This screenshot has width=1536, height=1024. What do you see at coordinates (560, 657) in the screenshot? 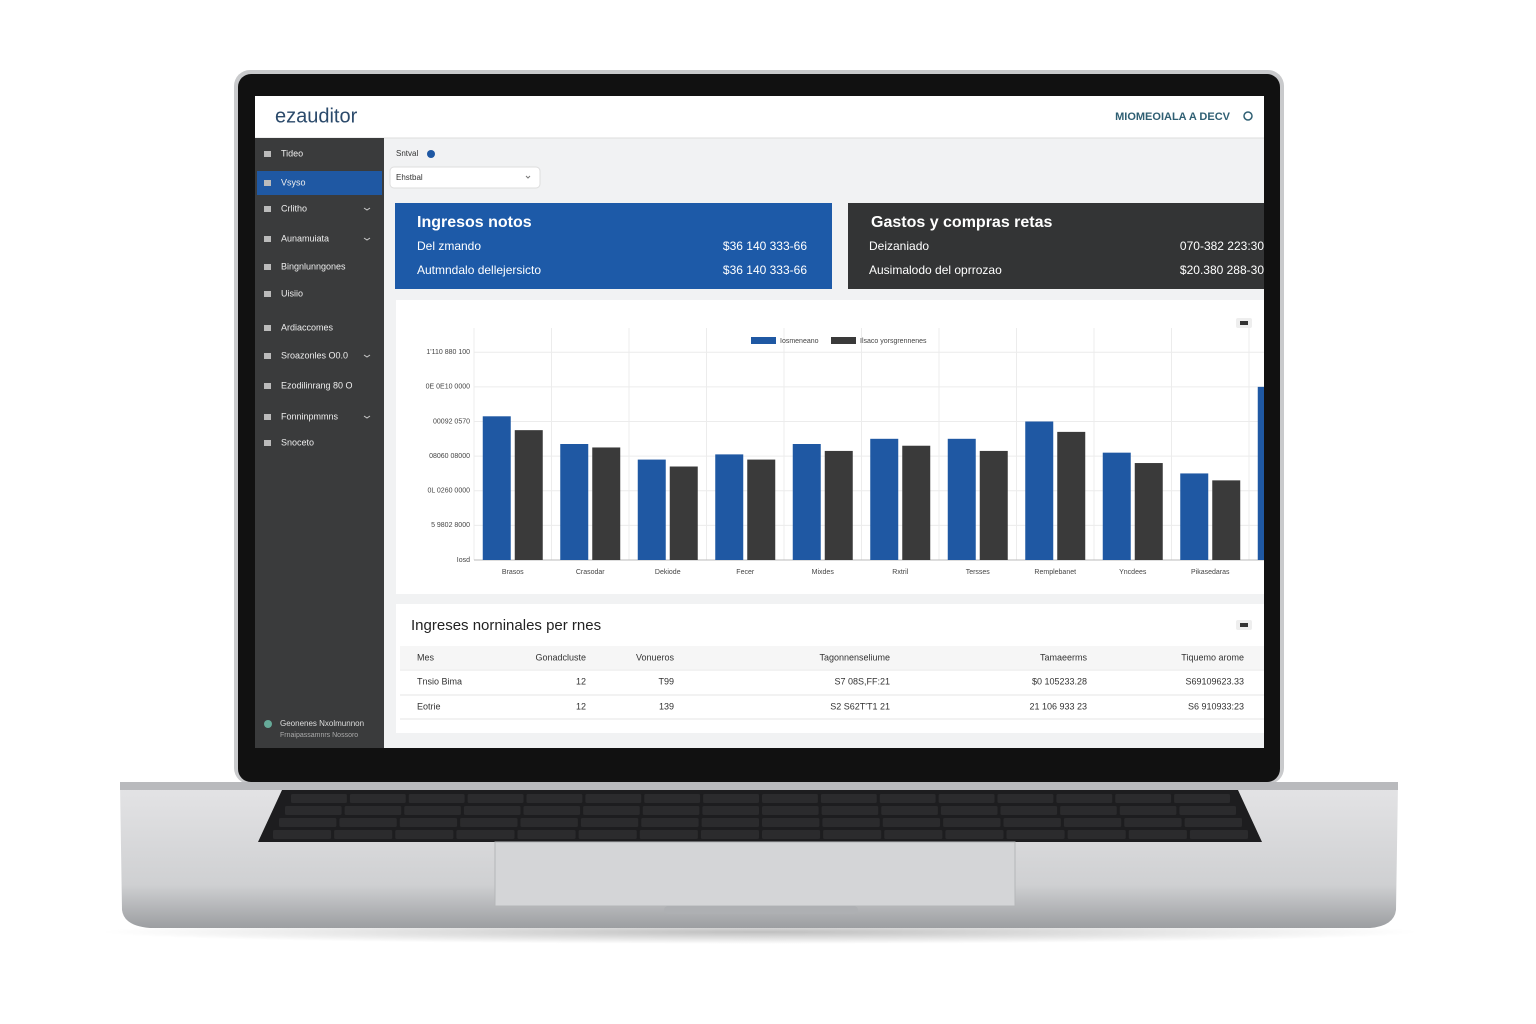
I see `column-header: Gonadcluste` at bounding box center [560, 657].